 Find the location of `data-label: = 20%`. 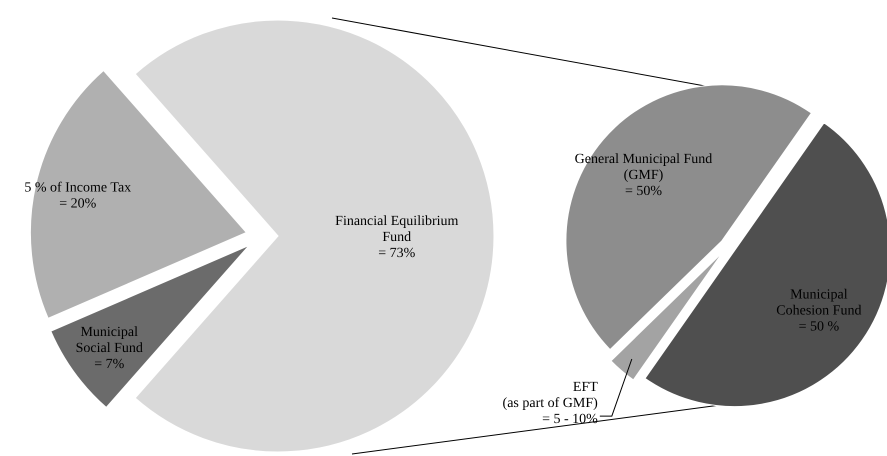

data-label: = 20% is located at coordinates (78, 204).